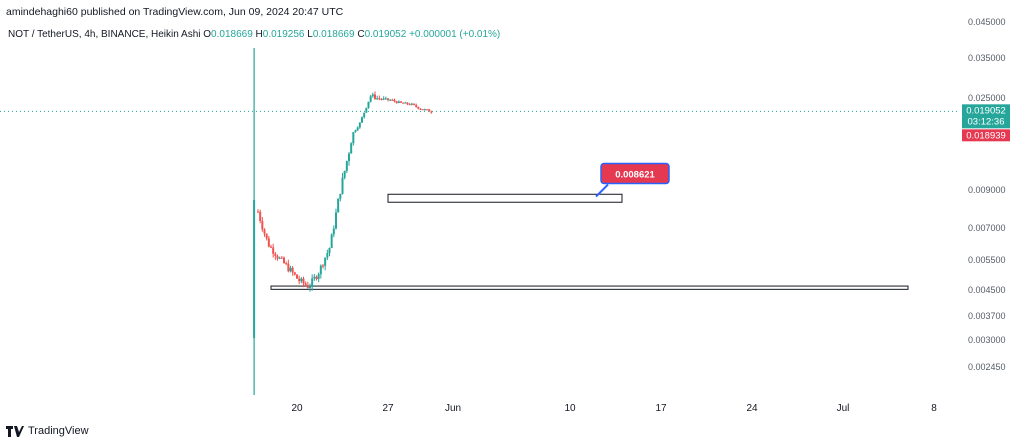 The height and width of the screenshot is (446, 1024). What do you see at coordinates (343, 221) in the screenshot?
I see `candles` at bounding box center [343, 221].